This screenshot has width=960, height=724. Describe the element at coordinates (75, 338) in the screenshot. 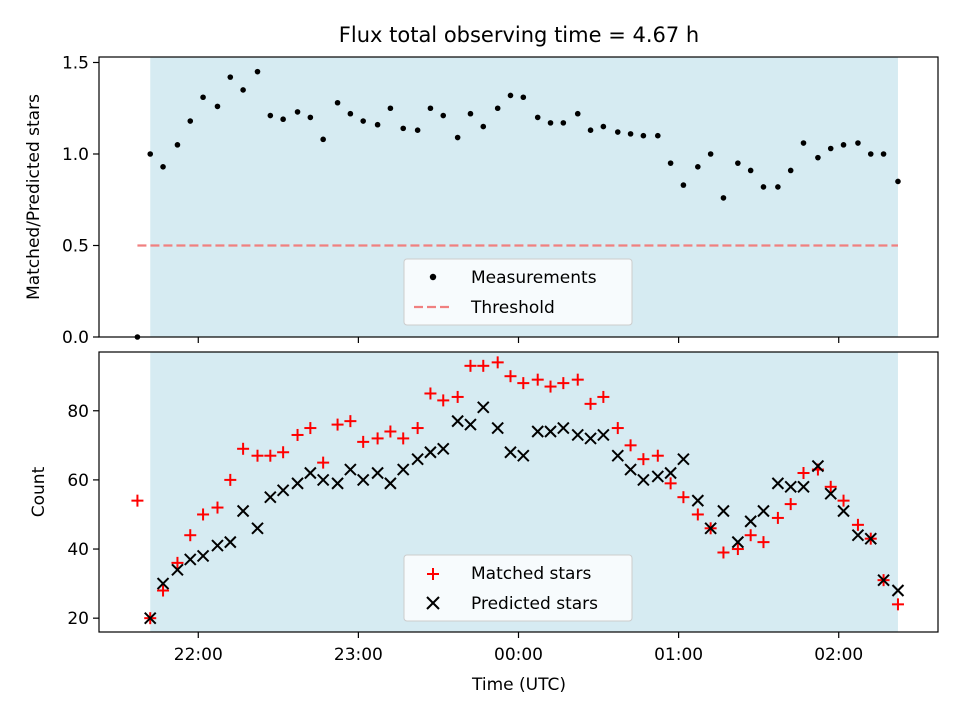

I see `y-tick-label: 0.0` at that location.